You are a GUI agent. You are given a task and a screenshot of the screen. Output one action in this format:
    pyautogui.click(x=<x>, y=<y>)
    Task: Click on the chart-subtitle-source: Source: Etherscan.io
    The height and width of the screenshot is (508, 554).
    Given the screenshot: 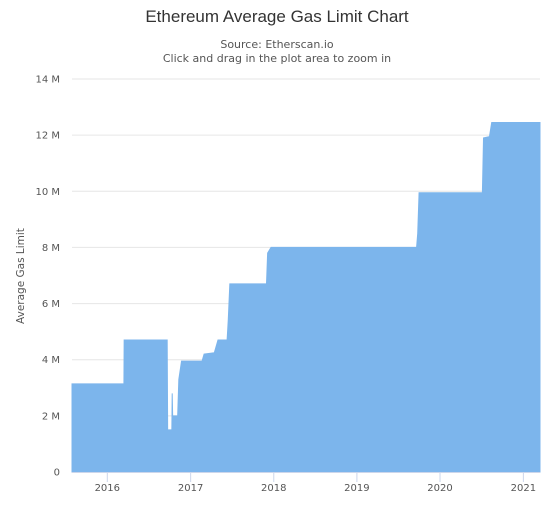 What is the action you would take?
    pyautogui.click(x=277, y=44)
    